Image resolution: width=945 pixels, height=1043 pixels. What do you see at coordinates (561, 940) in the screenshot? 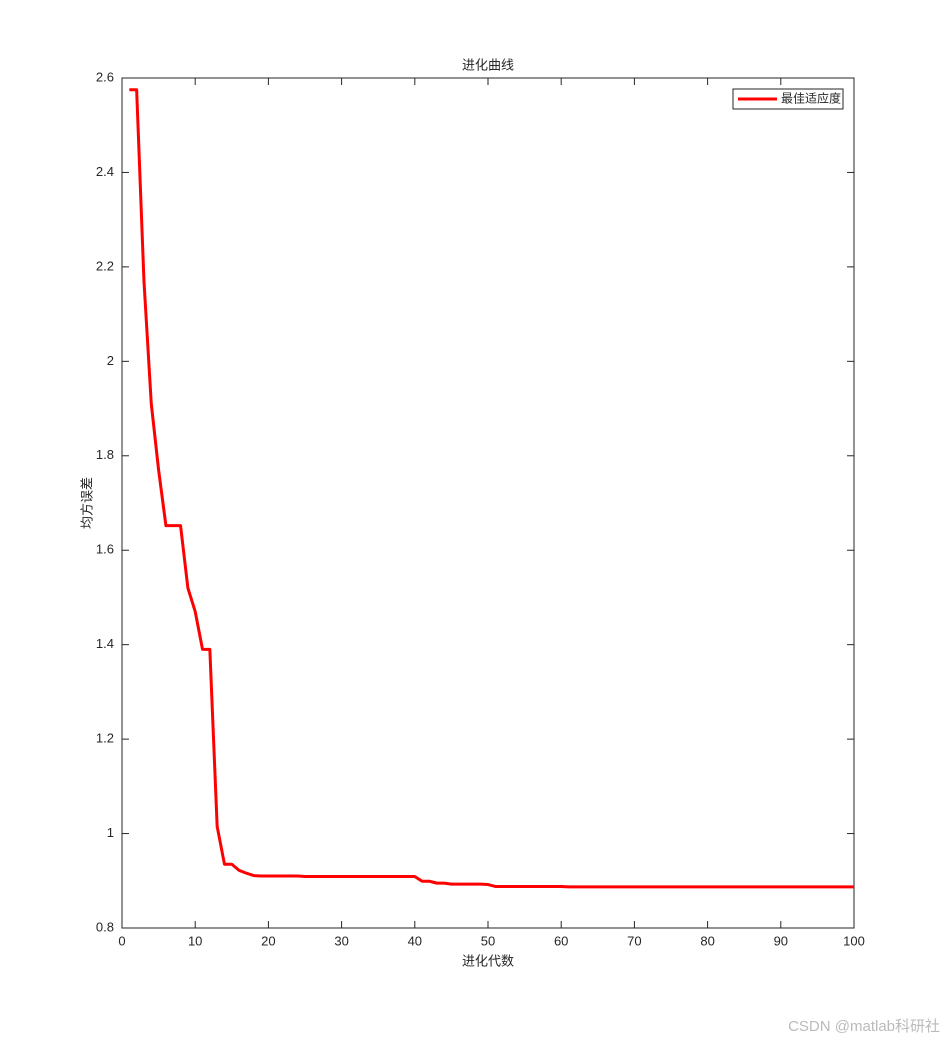
I see `x-tick-label: 60` at bounding box center [561, 940].